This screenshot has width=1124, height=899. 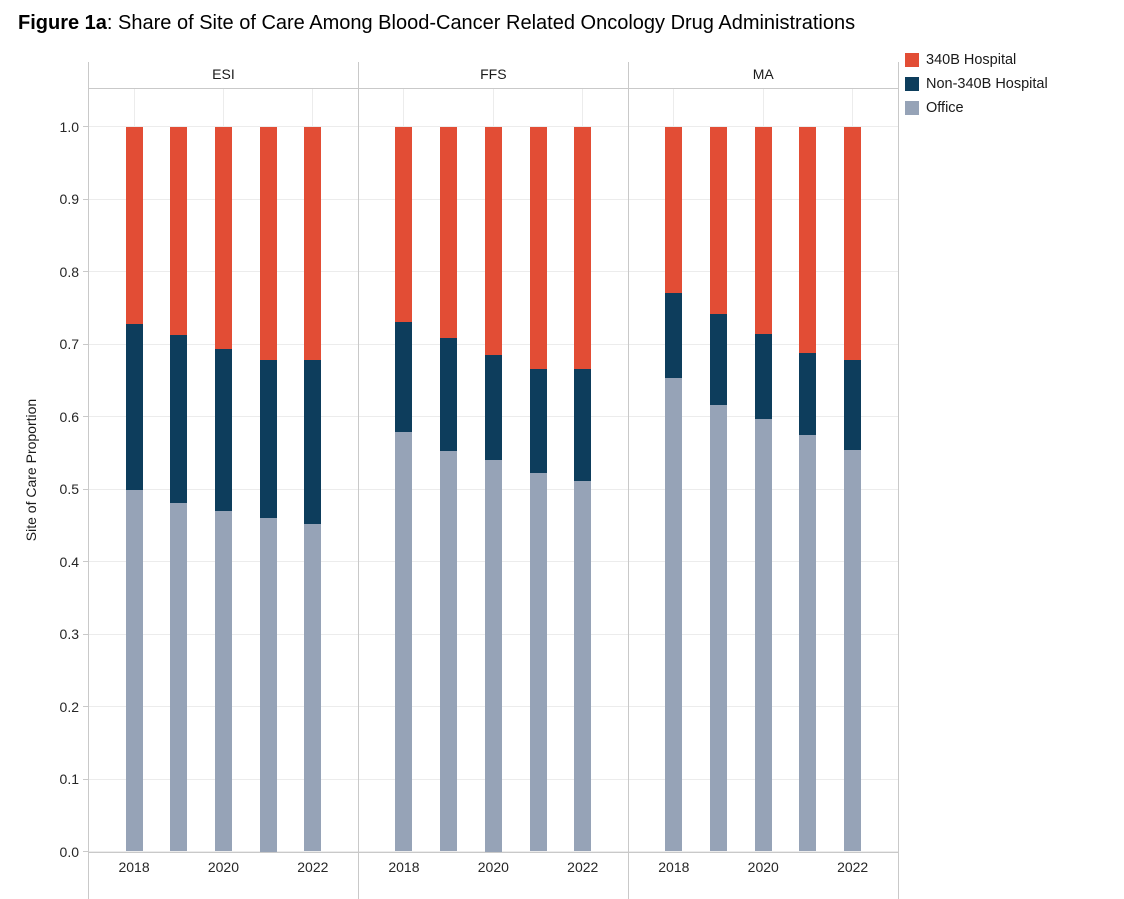 I want to click on legend-swatch-office, so click(x=912, y=108).